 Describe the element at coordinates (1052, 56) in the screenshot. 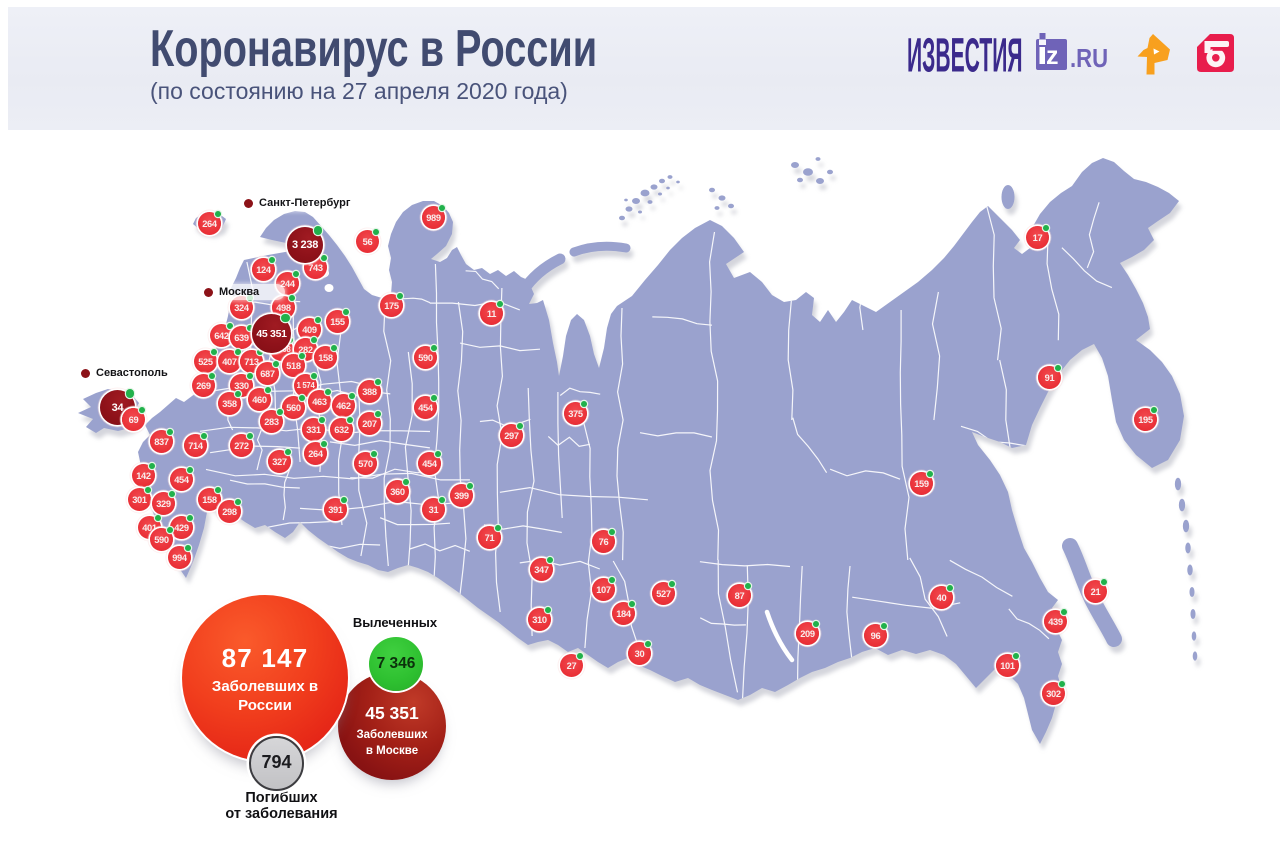

I see `svg-text: z` at that location.